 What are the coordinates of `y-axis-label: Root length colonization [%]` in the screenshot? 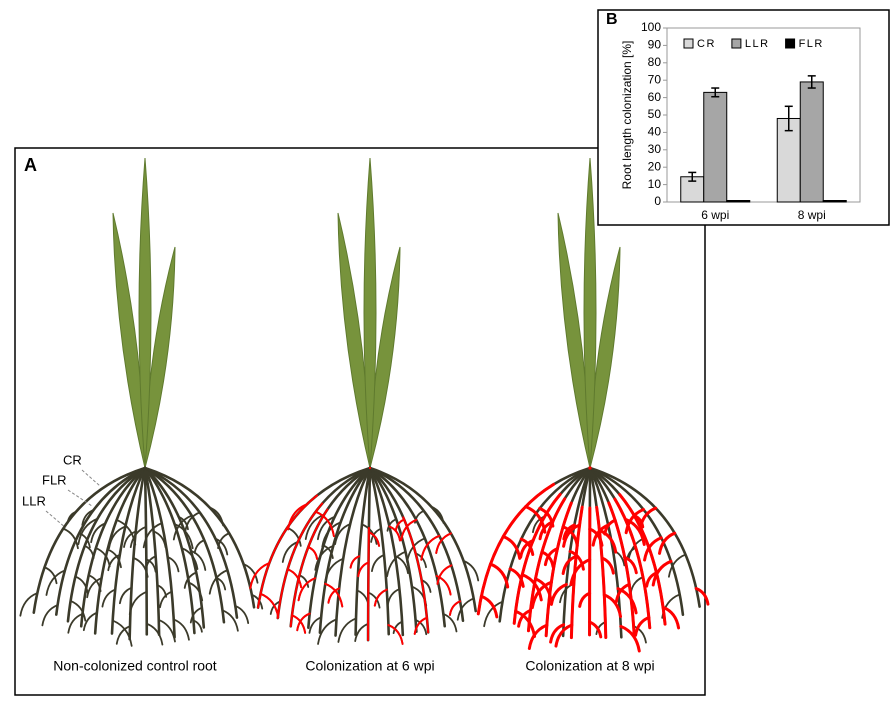 It's located at (627, 115).